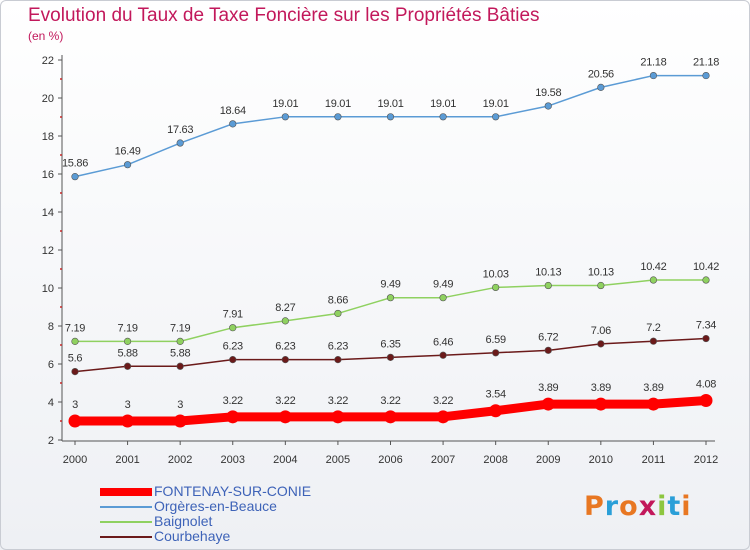  What do you see at coordinates (496, 340) in the screenshot?
I see `data-label-3: 6.59` at bounding box center [496, 340].